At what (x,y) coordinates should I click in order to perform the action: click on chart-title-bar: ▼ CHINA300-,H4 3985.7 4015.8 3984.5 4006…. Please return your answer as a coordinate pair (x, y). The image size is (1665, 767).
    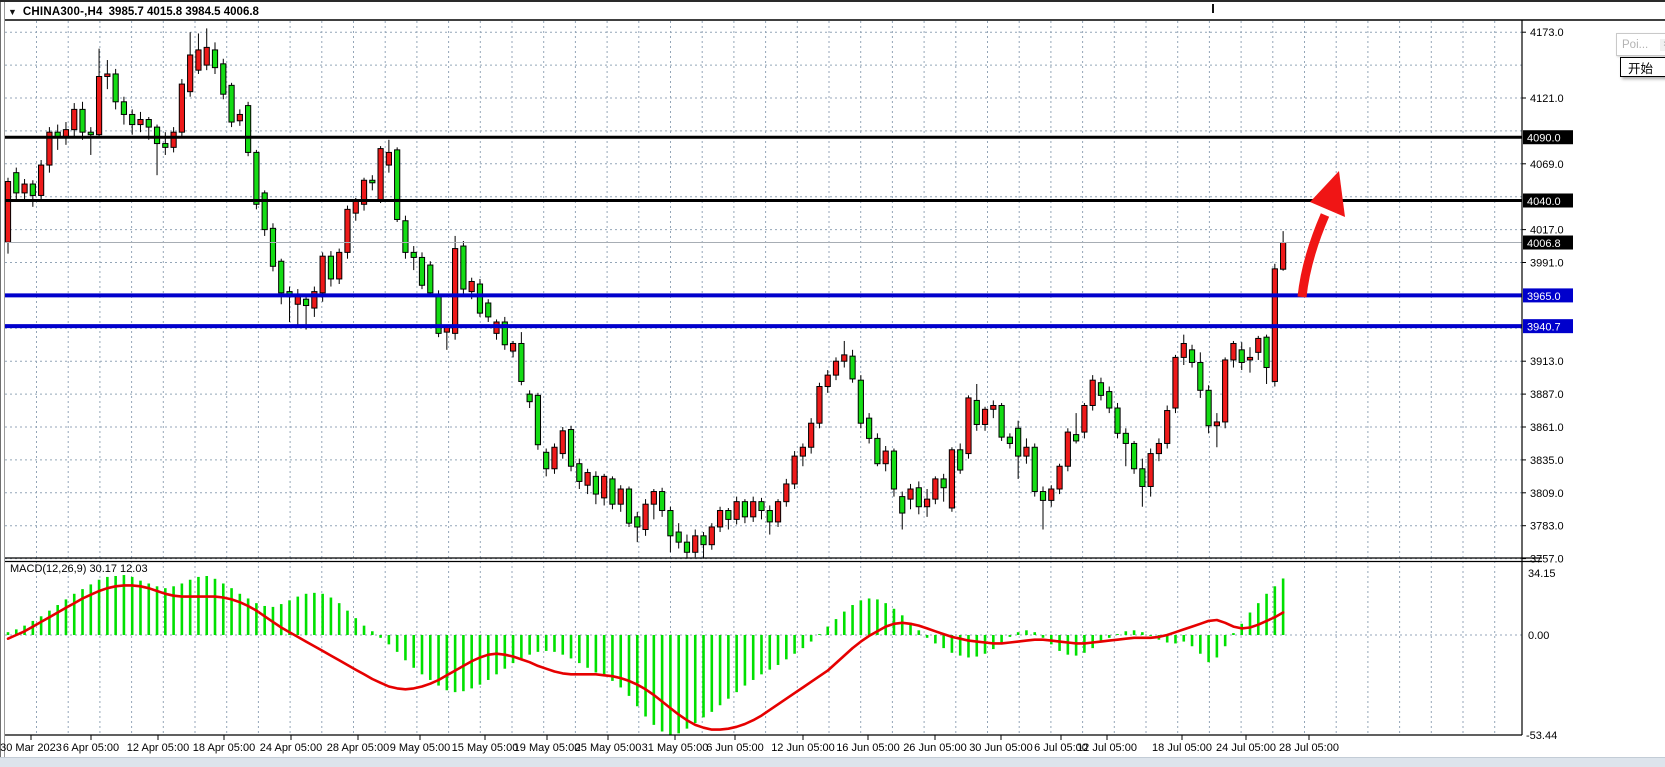
    Looking at the image, I should click on (133, 12).